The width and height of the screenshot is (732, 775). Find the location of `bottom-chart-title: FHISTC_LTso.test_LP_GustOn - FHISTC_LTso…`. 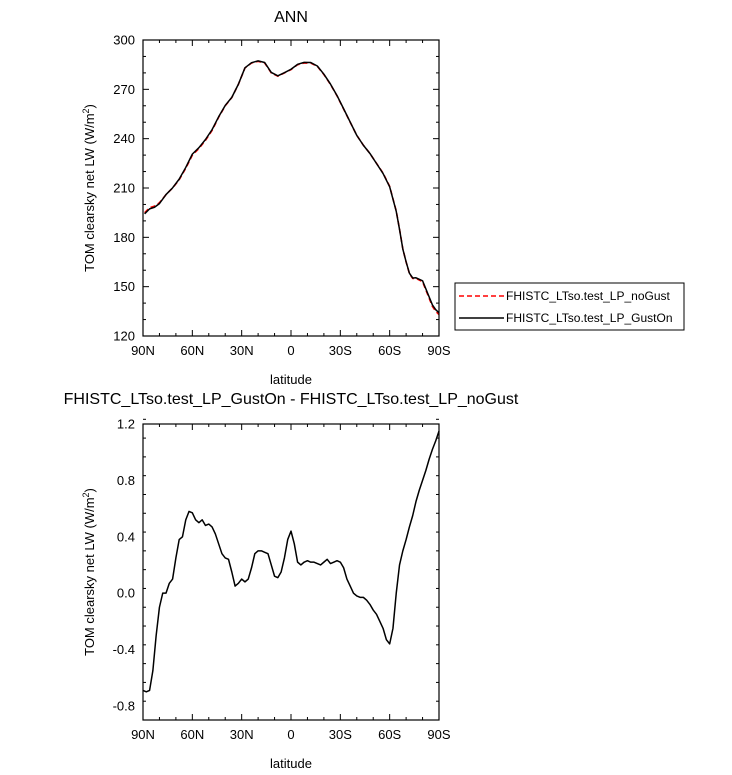

bottom-chart-title: FHISTC_LTso.test_LP_GustOn - FHISTC_LTso… is located at coordinates (291, 399).